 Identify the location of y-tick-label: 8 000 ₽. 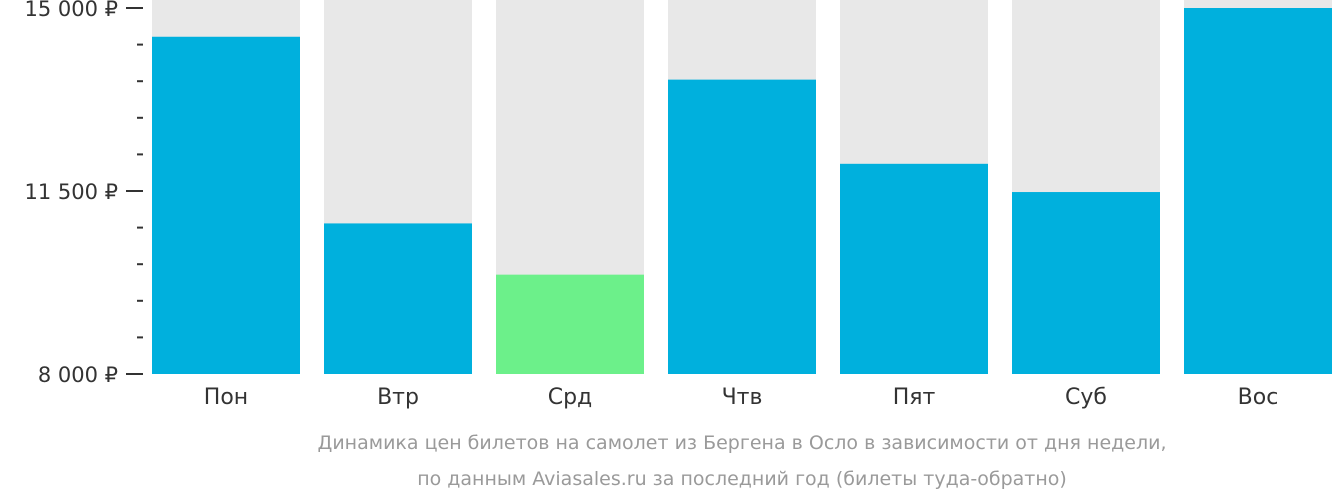
(78, 375).